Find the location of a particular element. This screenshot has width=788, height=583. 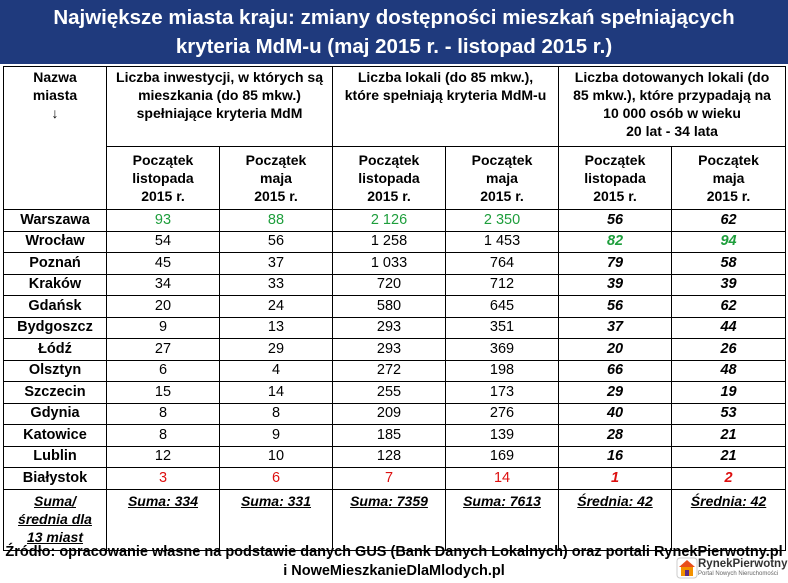

table-row: Warszawa 93 88 2 126 2 350 56 62 is located at coordinates (395, 220).